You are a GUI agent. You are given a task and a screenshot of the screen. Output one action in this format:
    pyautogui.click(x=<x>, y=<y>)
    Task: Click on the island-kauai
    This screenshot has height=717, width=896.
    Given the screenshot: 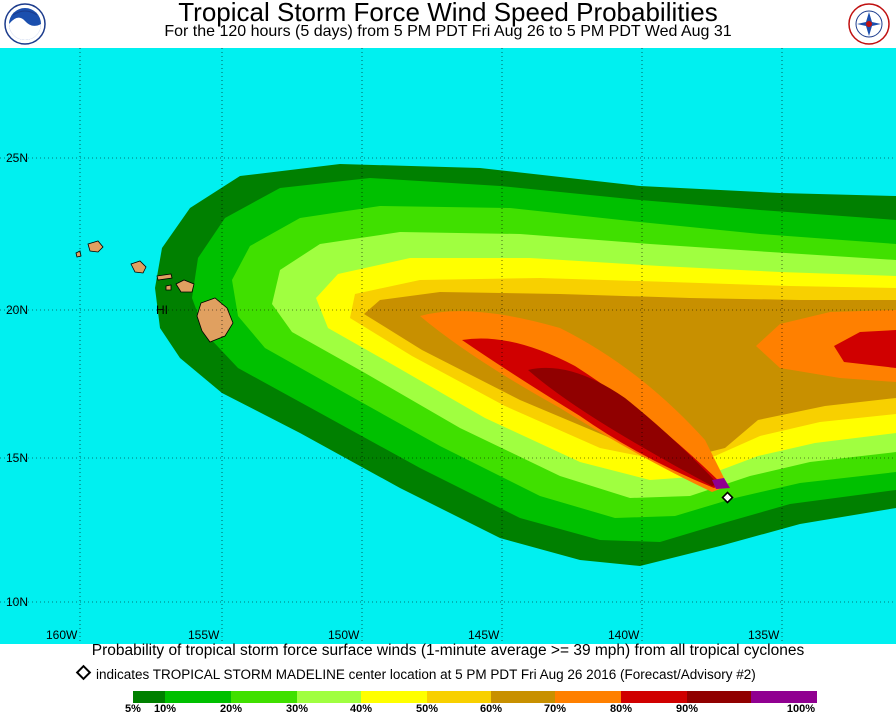 What is the action you would take?
    pyautogui.click(x=95, y=246)
    